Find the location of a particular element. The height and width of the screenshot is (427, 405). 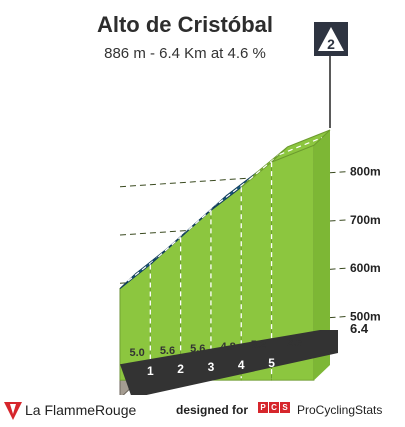

gradient-label-6: 2.5 is located at coordinates (294, 343).